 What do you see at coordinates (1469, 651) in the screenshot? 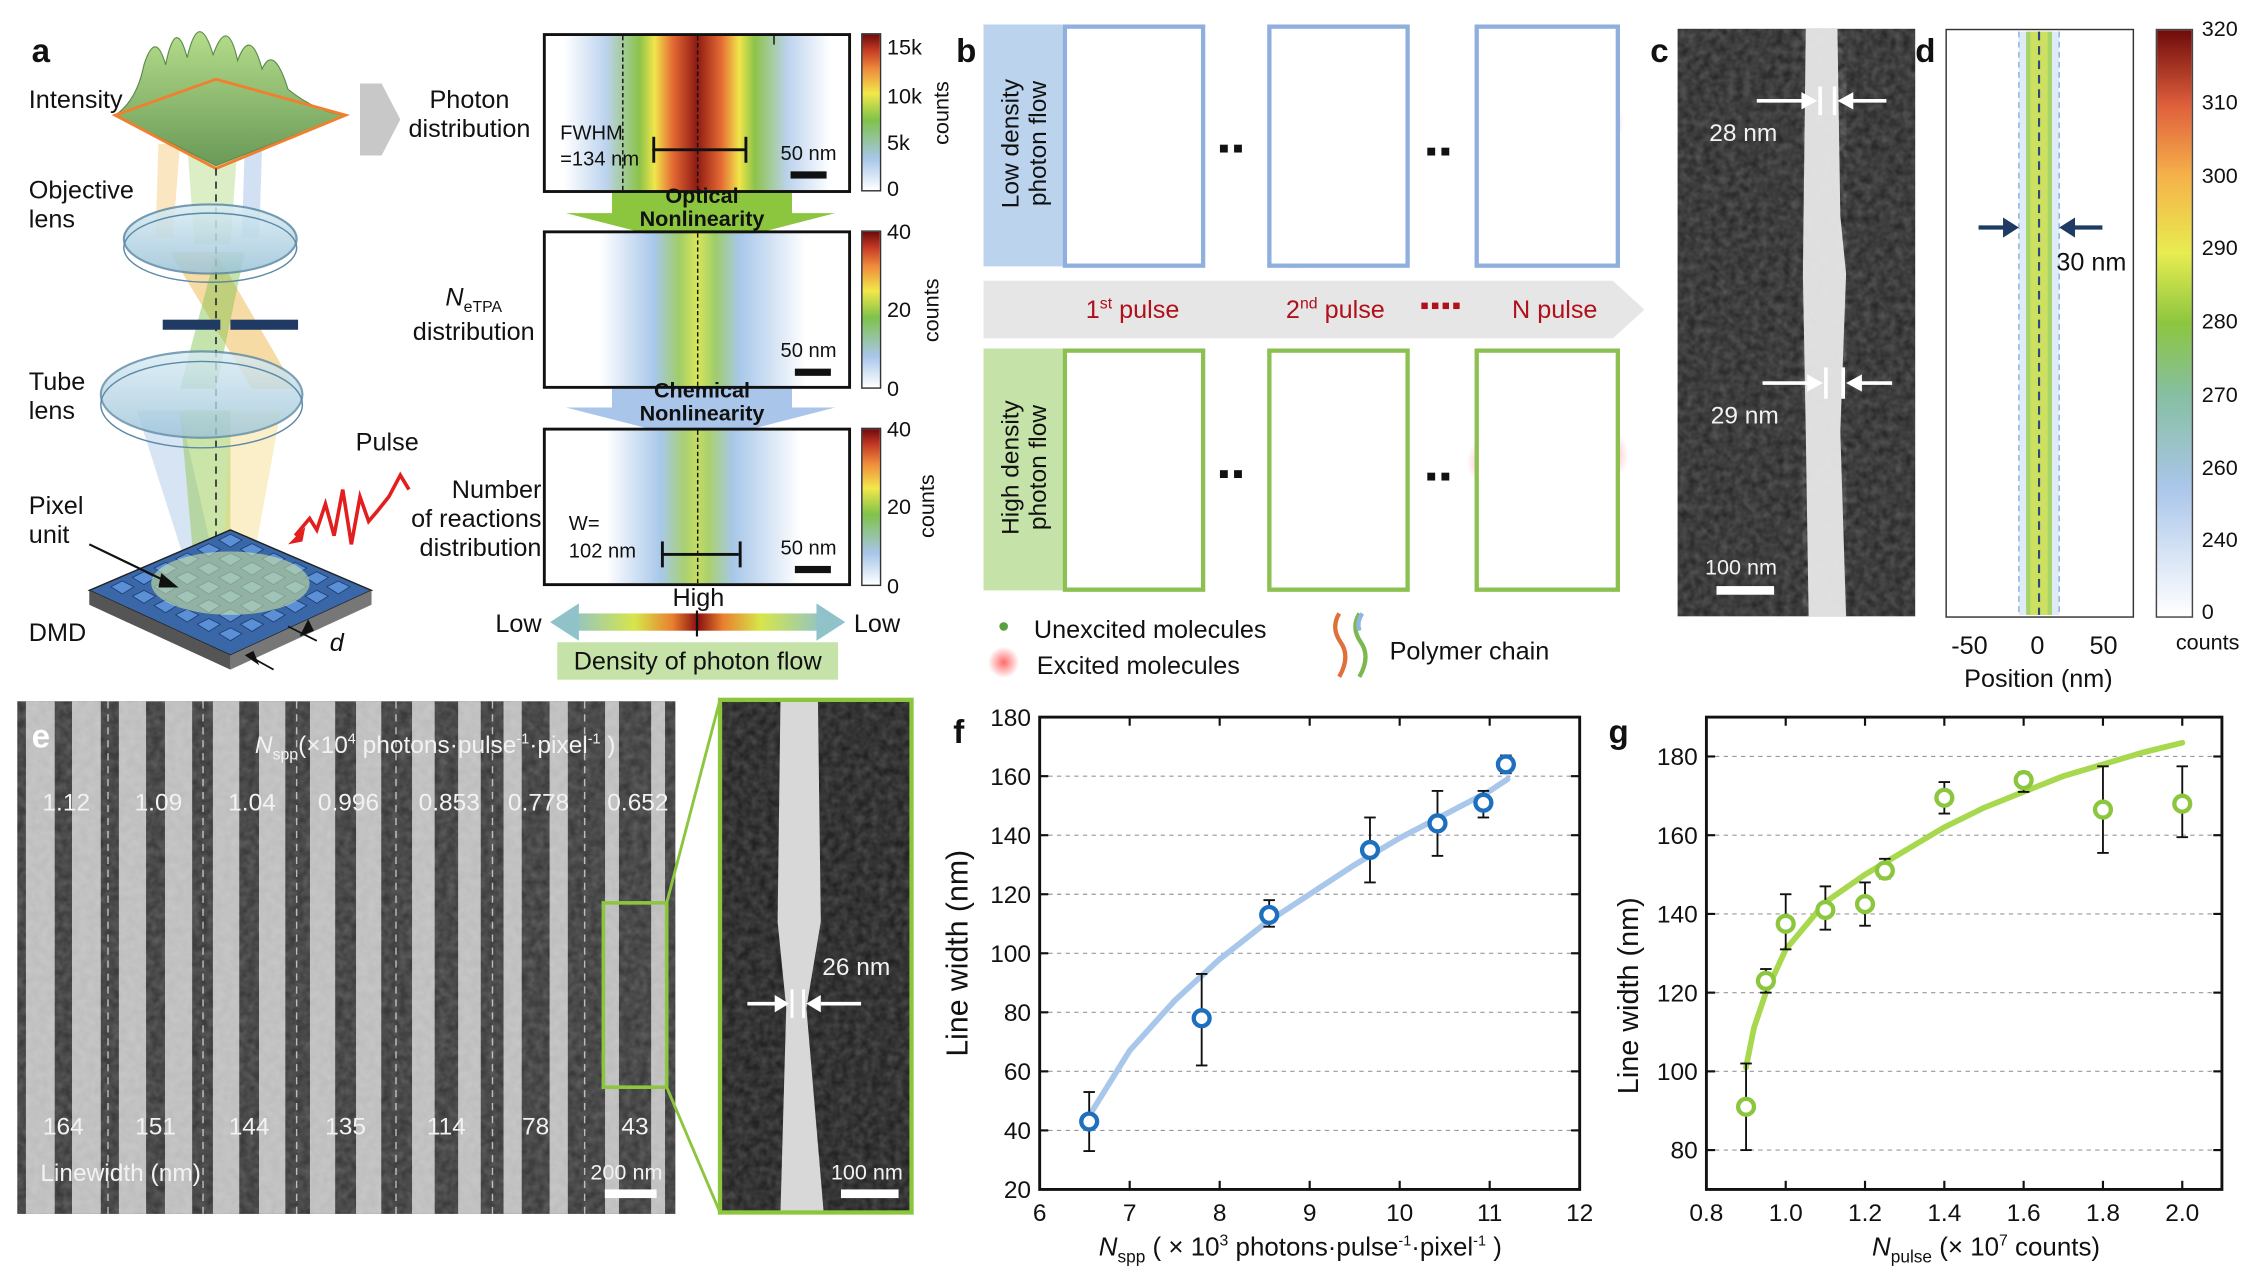
I see `legend-polymer: Polymer chain` at bounding box center [1469, 651].